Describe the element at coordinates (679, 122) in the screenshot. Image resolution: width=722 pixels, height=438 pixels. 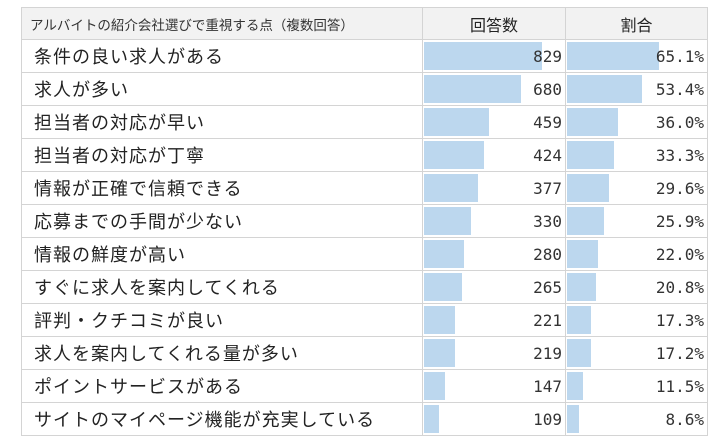
I see `ratio-value: 36.0%` at that location.